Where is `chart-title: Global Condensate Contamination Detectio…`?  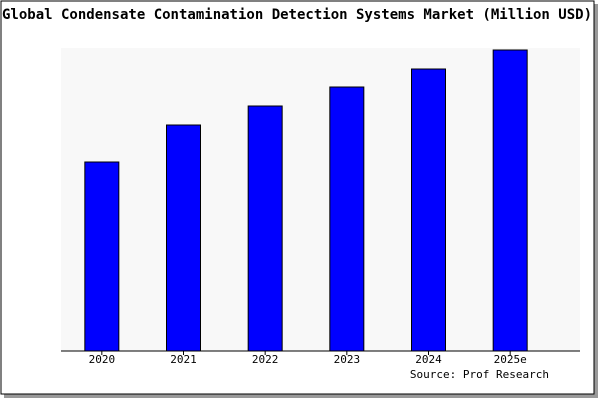 chart-title: Global Condensate Contamination Detectio… is located at coordinates (297, 15).